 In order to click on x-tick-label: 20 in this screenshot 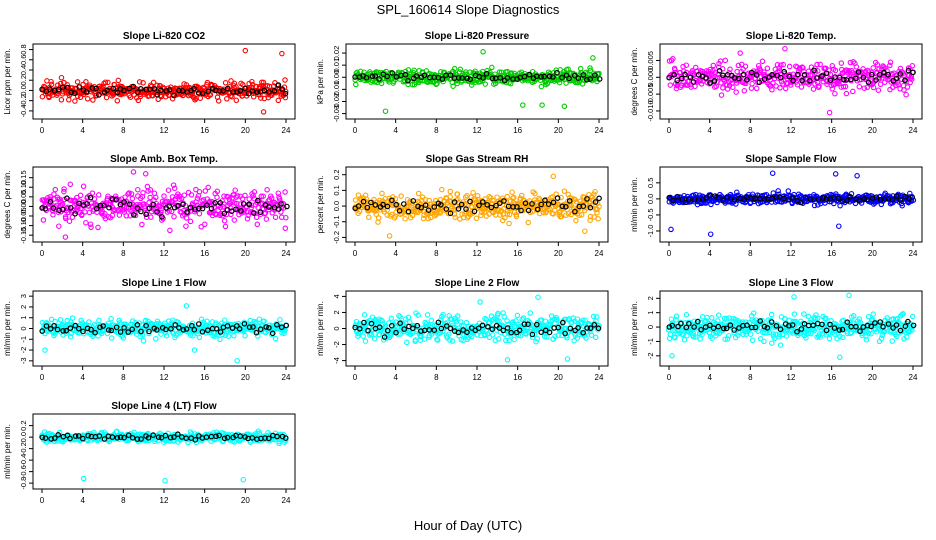, I will do `click(245, 500)`.